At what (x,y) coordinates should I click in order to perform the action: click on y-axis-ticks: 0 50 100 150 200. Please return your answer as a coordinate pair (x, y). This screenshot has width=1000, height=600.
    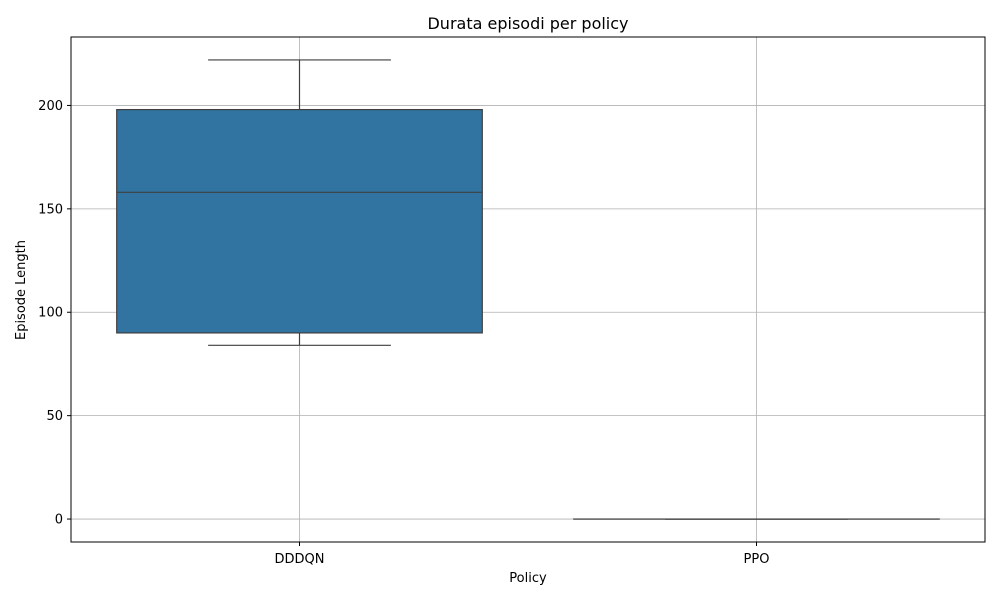
    Looking at the image, I should click on (54, 313).